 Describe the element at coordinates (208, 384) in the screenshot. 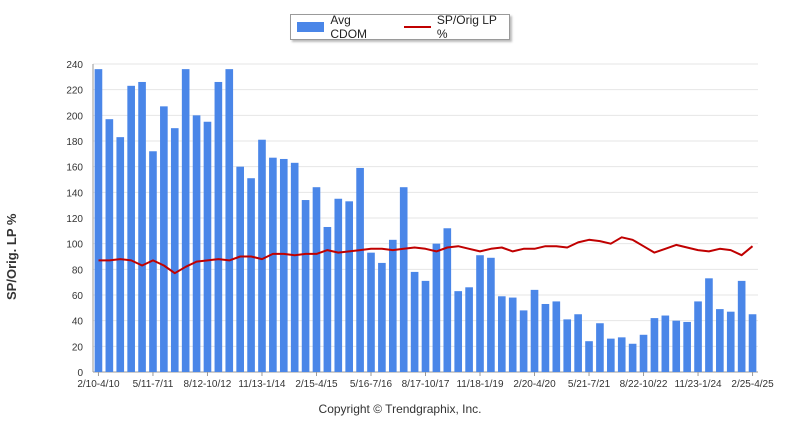

I see `x-tick-label: 8/12-10/12` at that location.